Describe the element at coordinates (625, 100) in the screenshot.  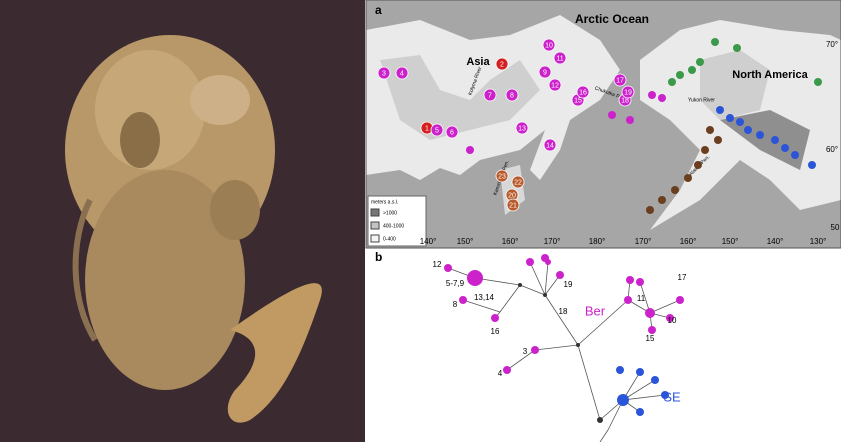
I see `site-number: 18` at that location.